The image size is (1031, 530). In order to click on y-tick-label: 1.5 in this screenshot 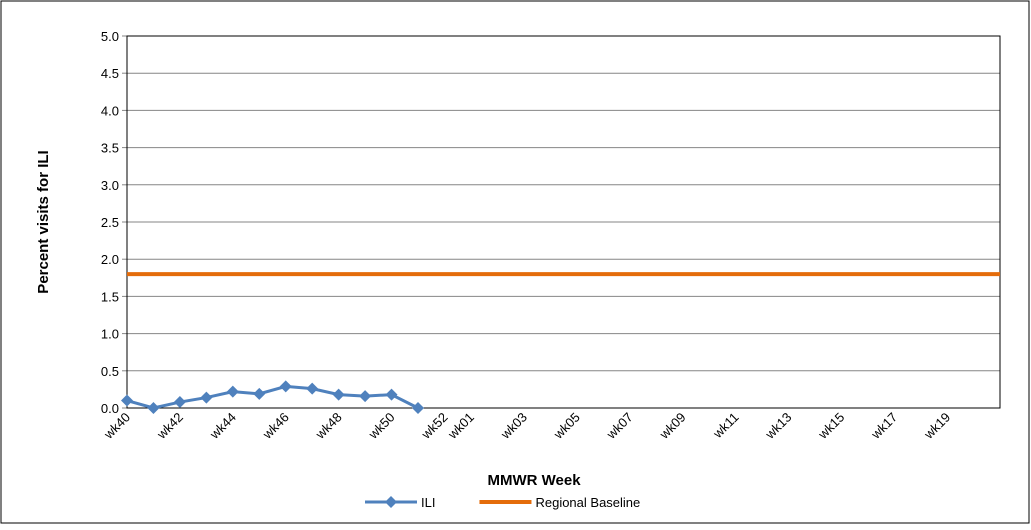, I will do `click(110, 296)`.